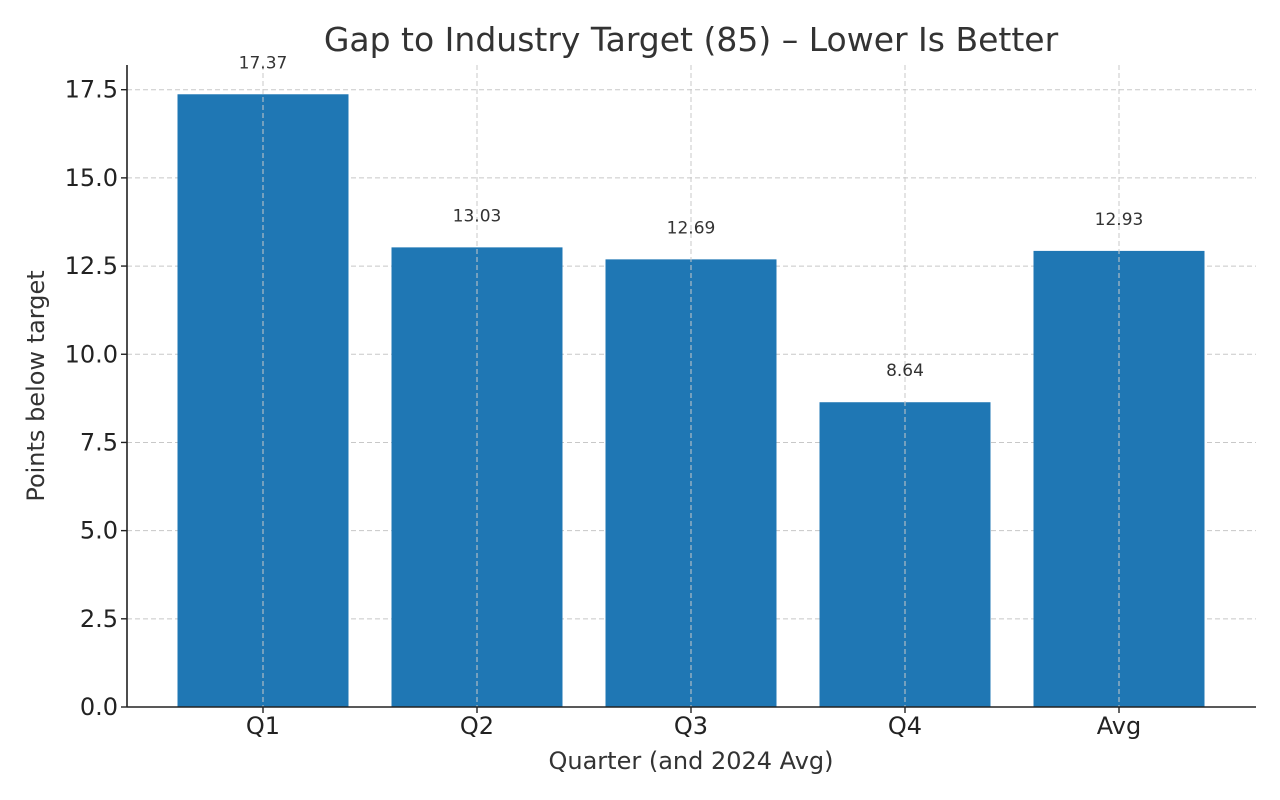  What do you see at coordinates (1119, 478) in the screenshot?
I see `bar-avg` at bounding box center [1119, 478].